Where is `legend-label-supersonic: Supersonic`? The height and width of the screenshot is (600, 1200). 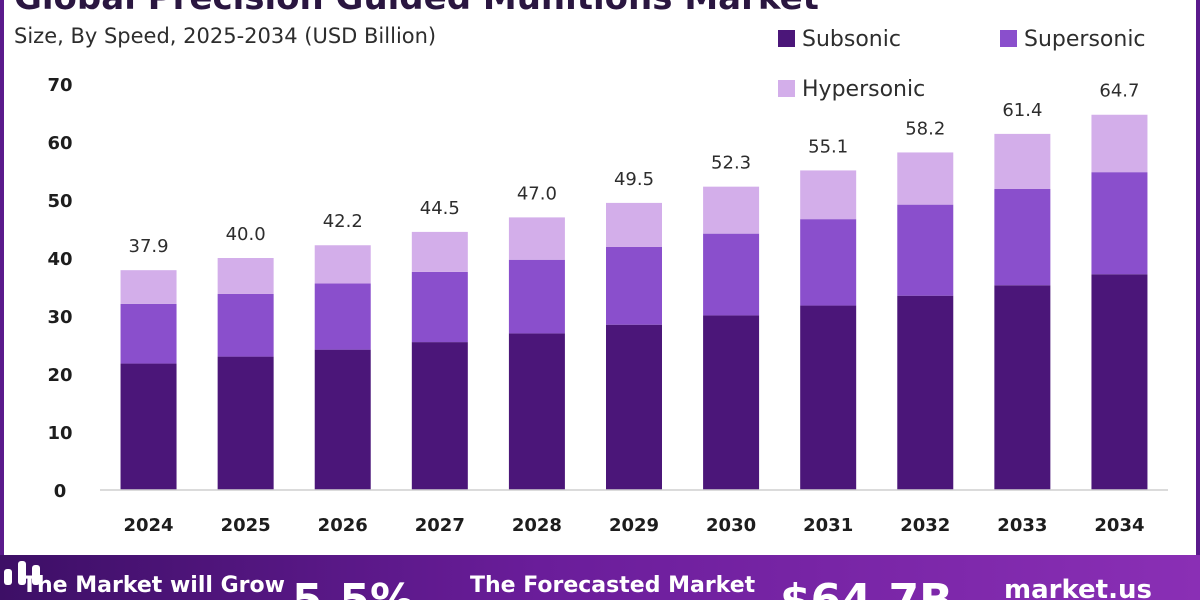 legend-label-supersonic: Supersonic is located at coordinates (1085, 39).